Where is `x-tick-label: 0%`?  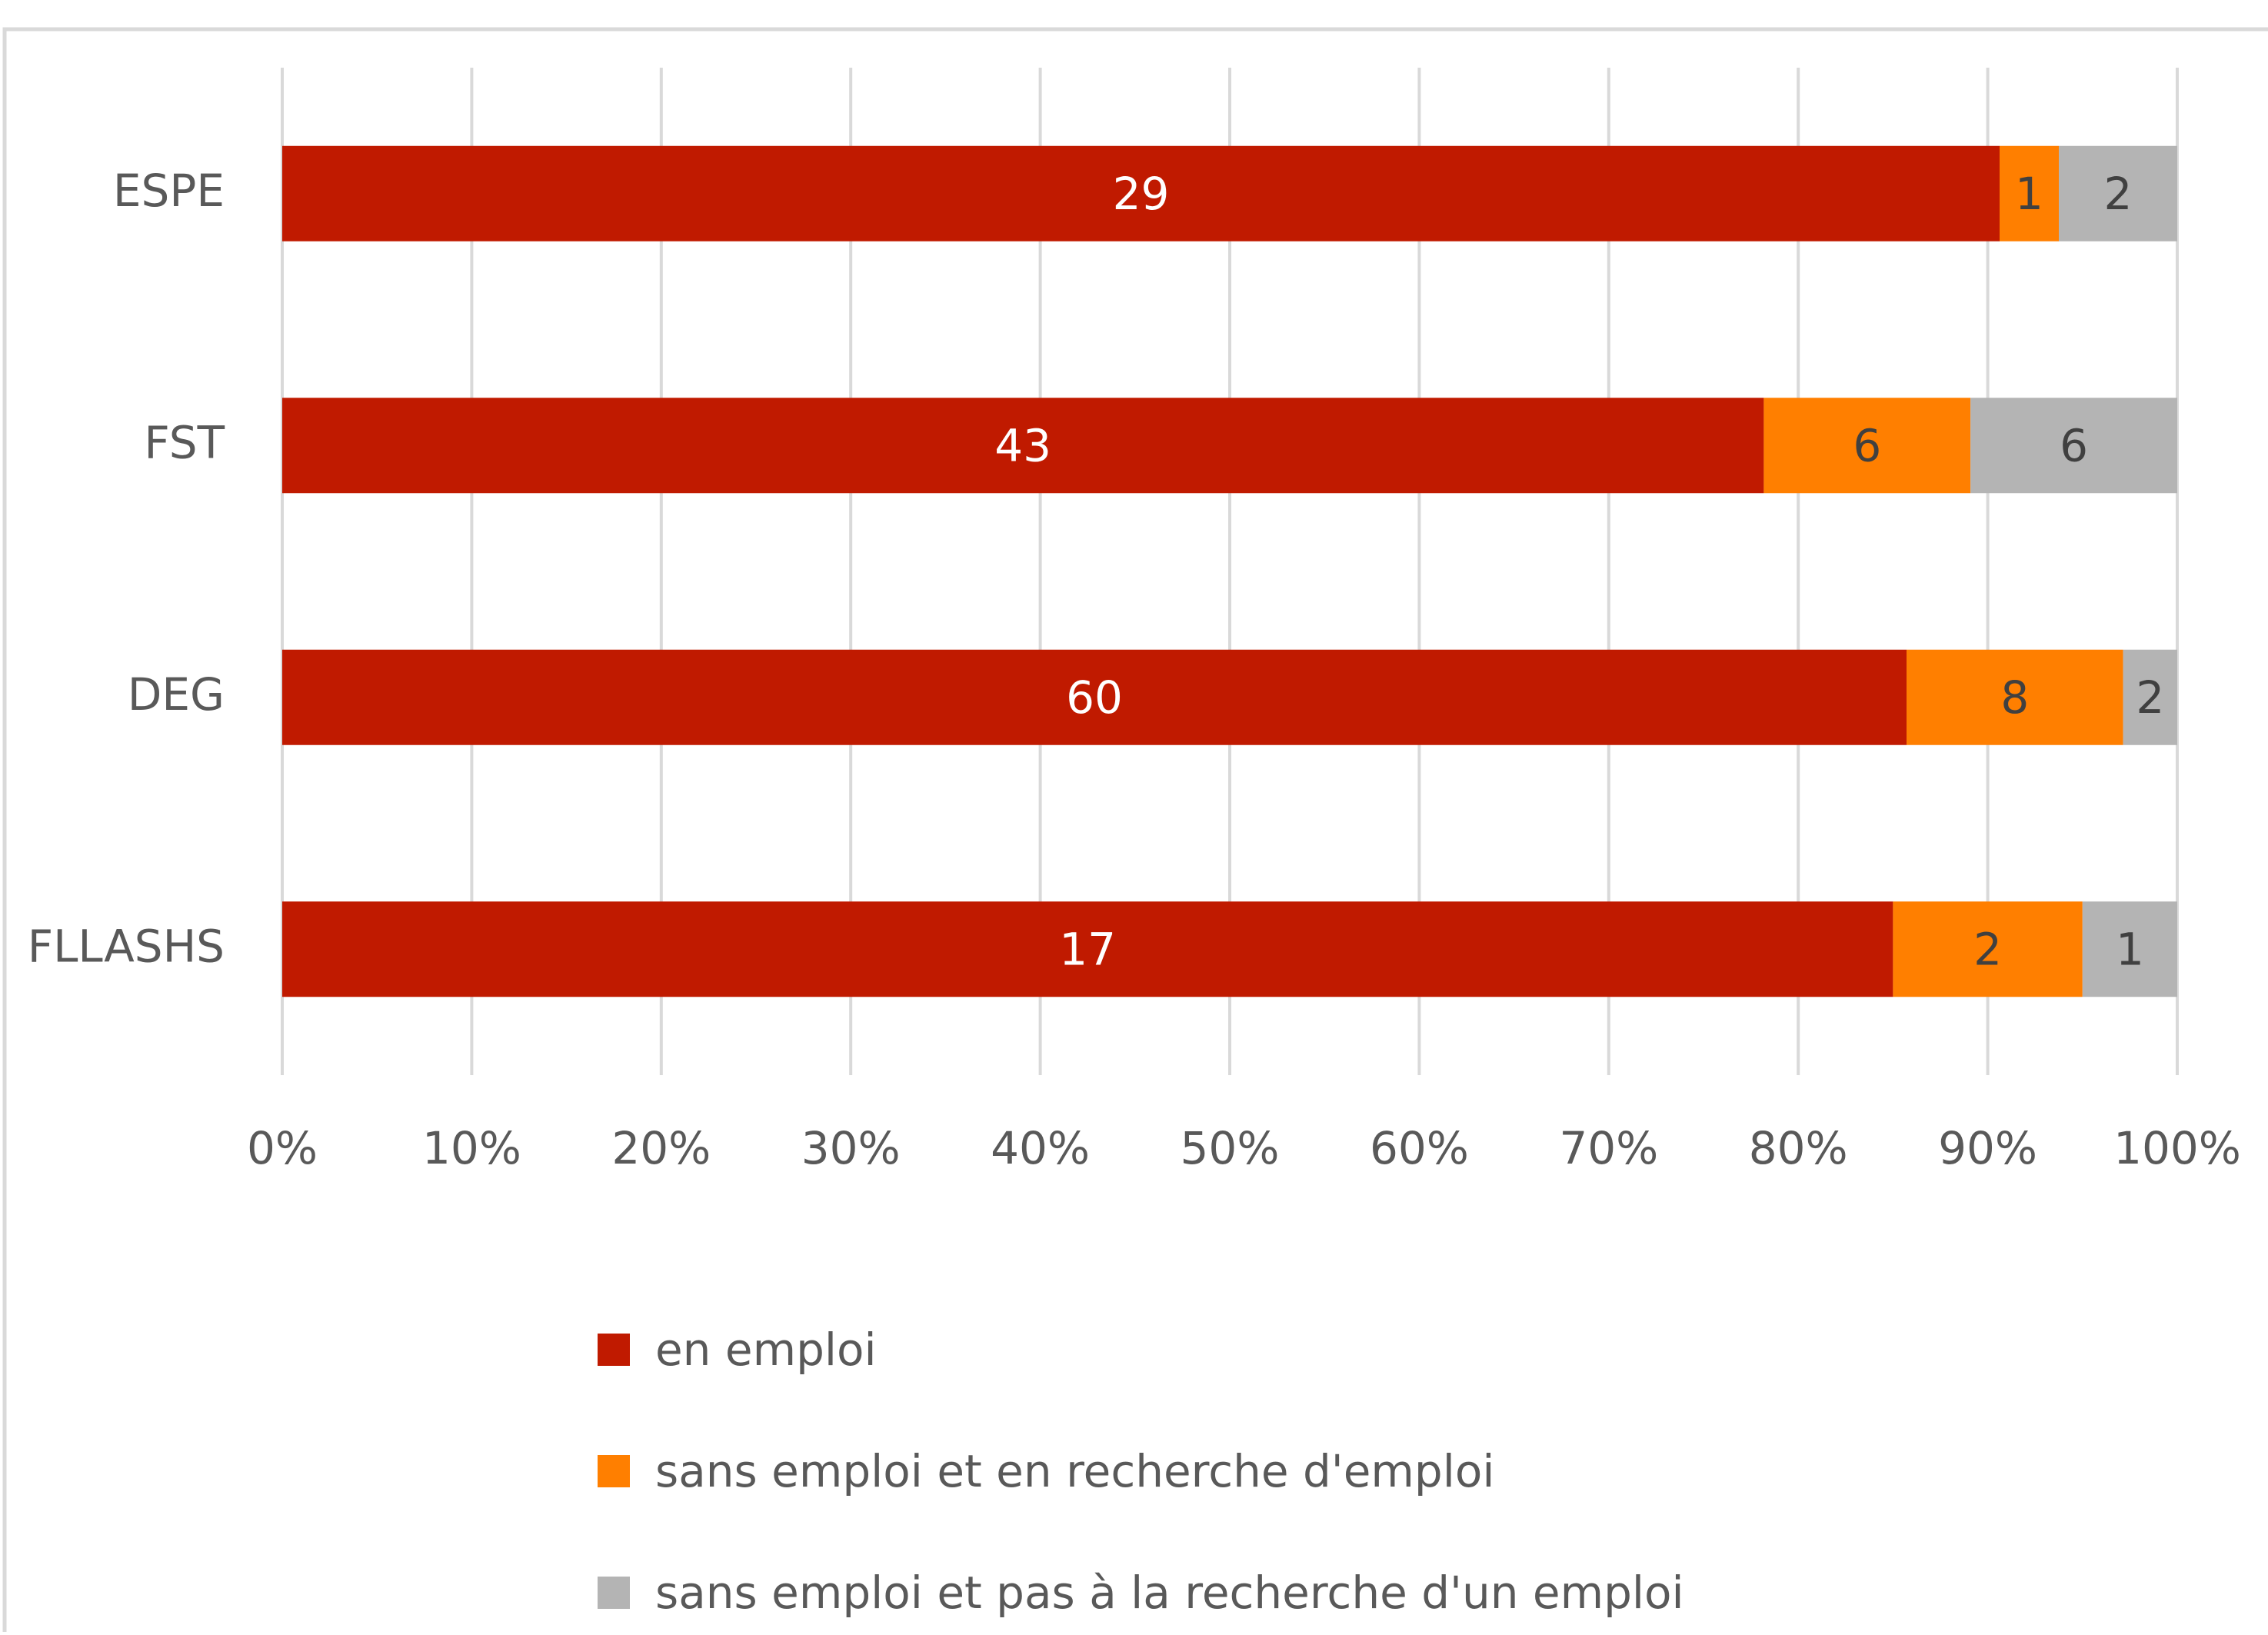 x-tick-label: 0% is located at coordinates (282, 1148).